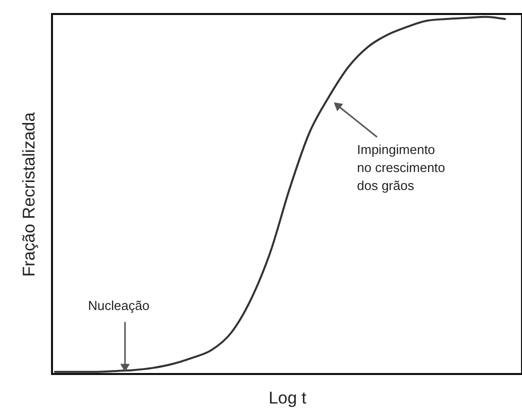 Image resolution: width=522 pixels, height=416 pixels. Describe the element at coordinates (29, 194) in the screenshot. I see `y-axis-title: Fração Recristalizada` at that location.